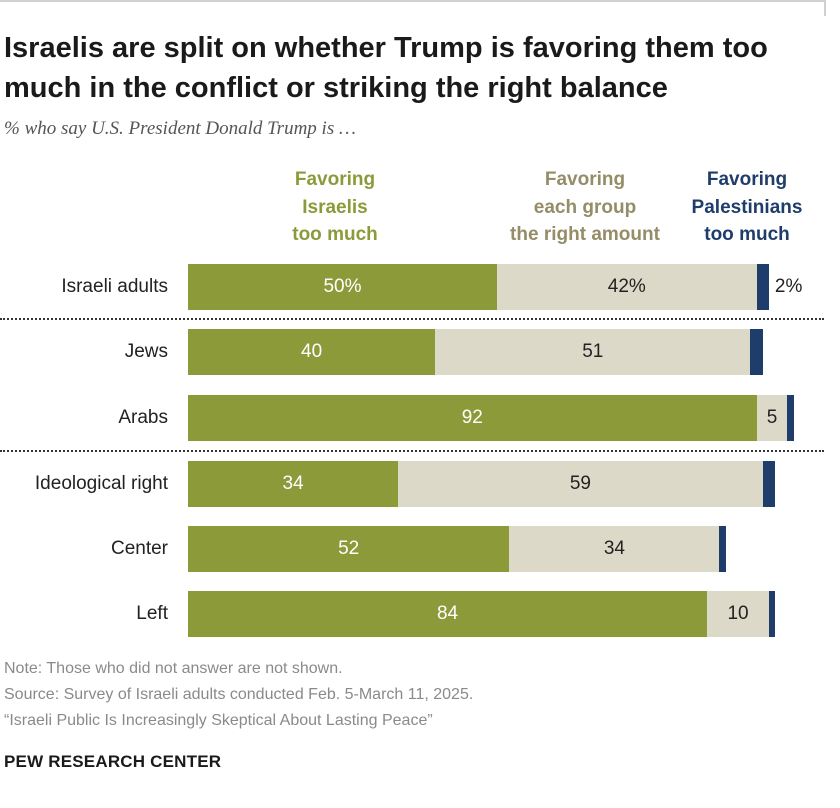 Image resolution: width=840 pixels, height=808 pixels. I want to click on legend-favoring-israelis: Favoring Israelis too much, so click(335, 207).